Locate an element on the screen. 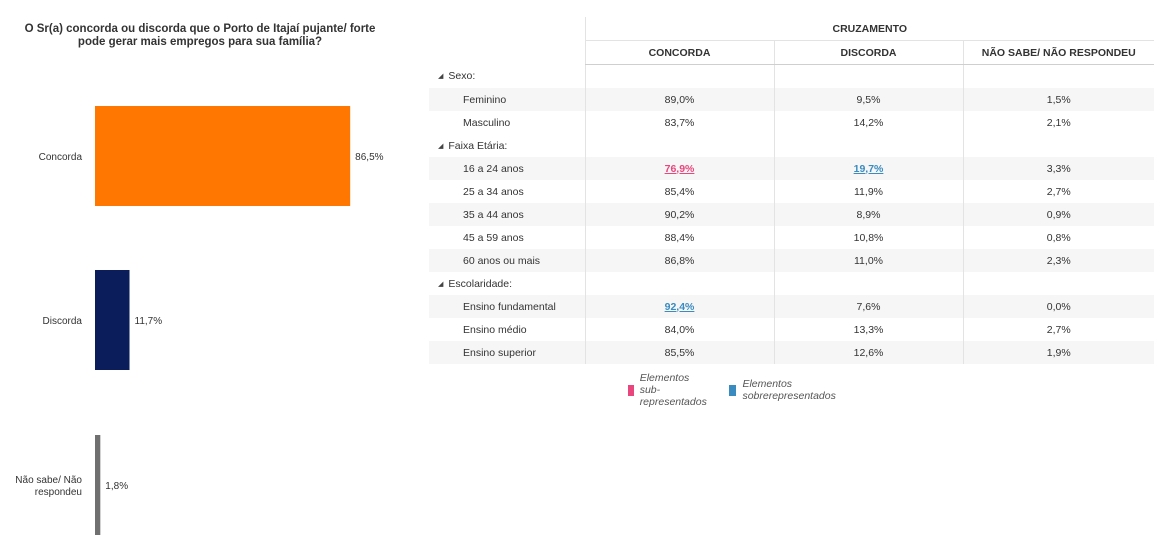 This screenshot has width=1163, height=549. legend-item-under: Elementos sub-representados is located at coordinates (670, 390).